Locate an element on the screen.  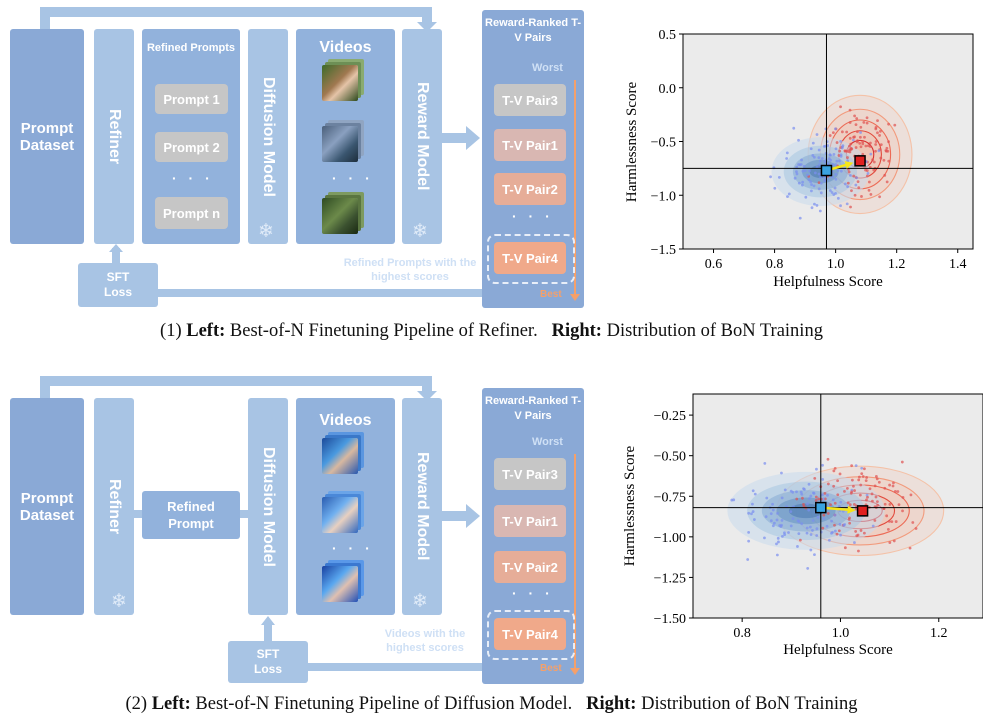
feedback-note-2: Videos with the highest scores is located at coordinates (425, 641).